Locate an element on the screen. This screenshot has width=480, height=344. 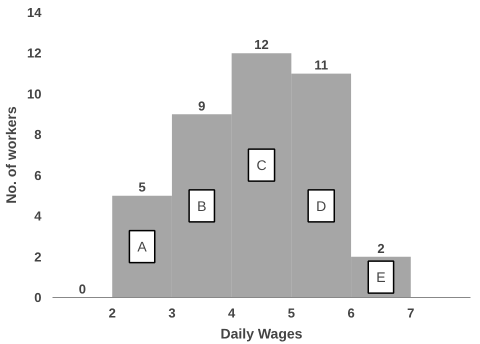
x-tick-label: 7 is located at coordinates (410, 313).